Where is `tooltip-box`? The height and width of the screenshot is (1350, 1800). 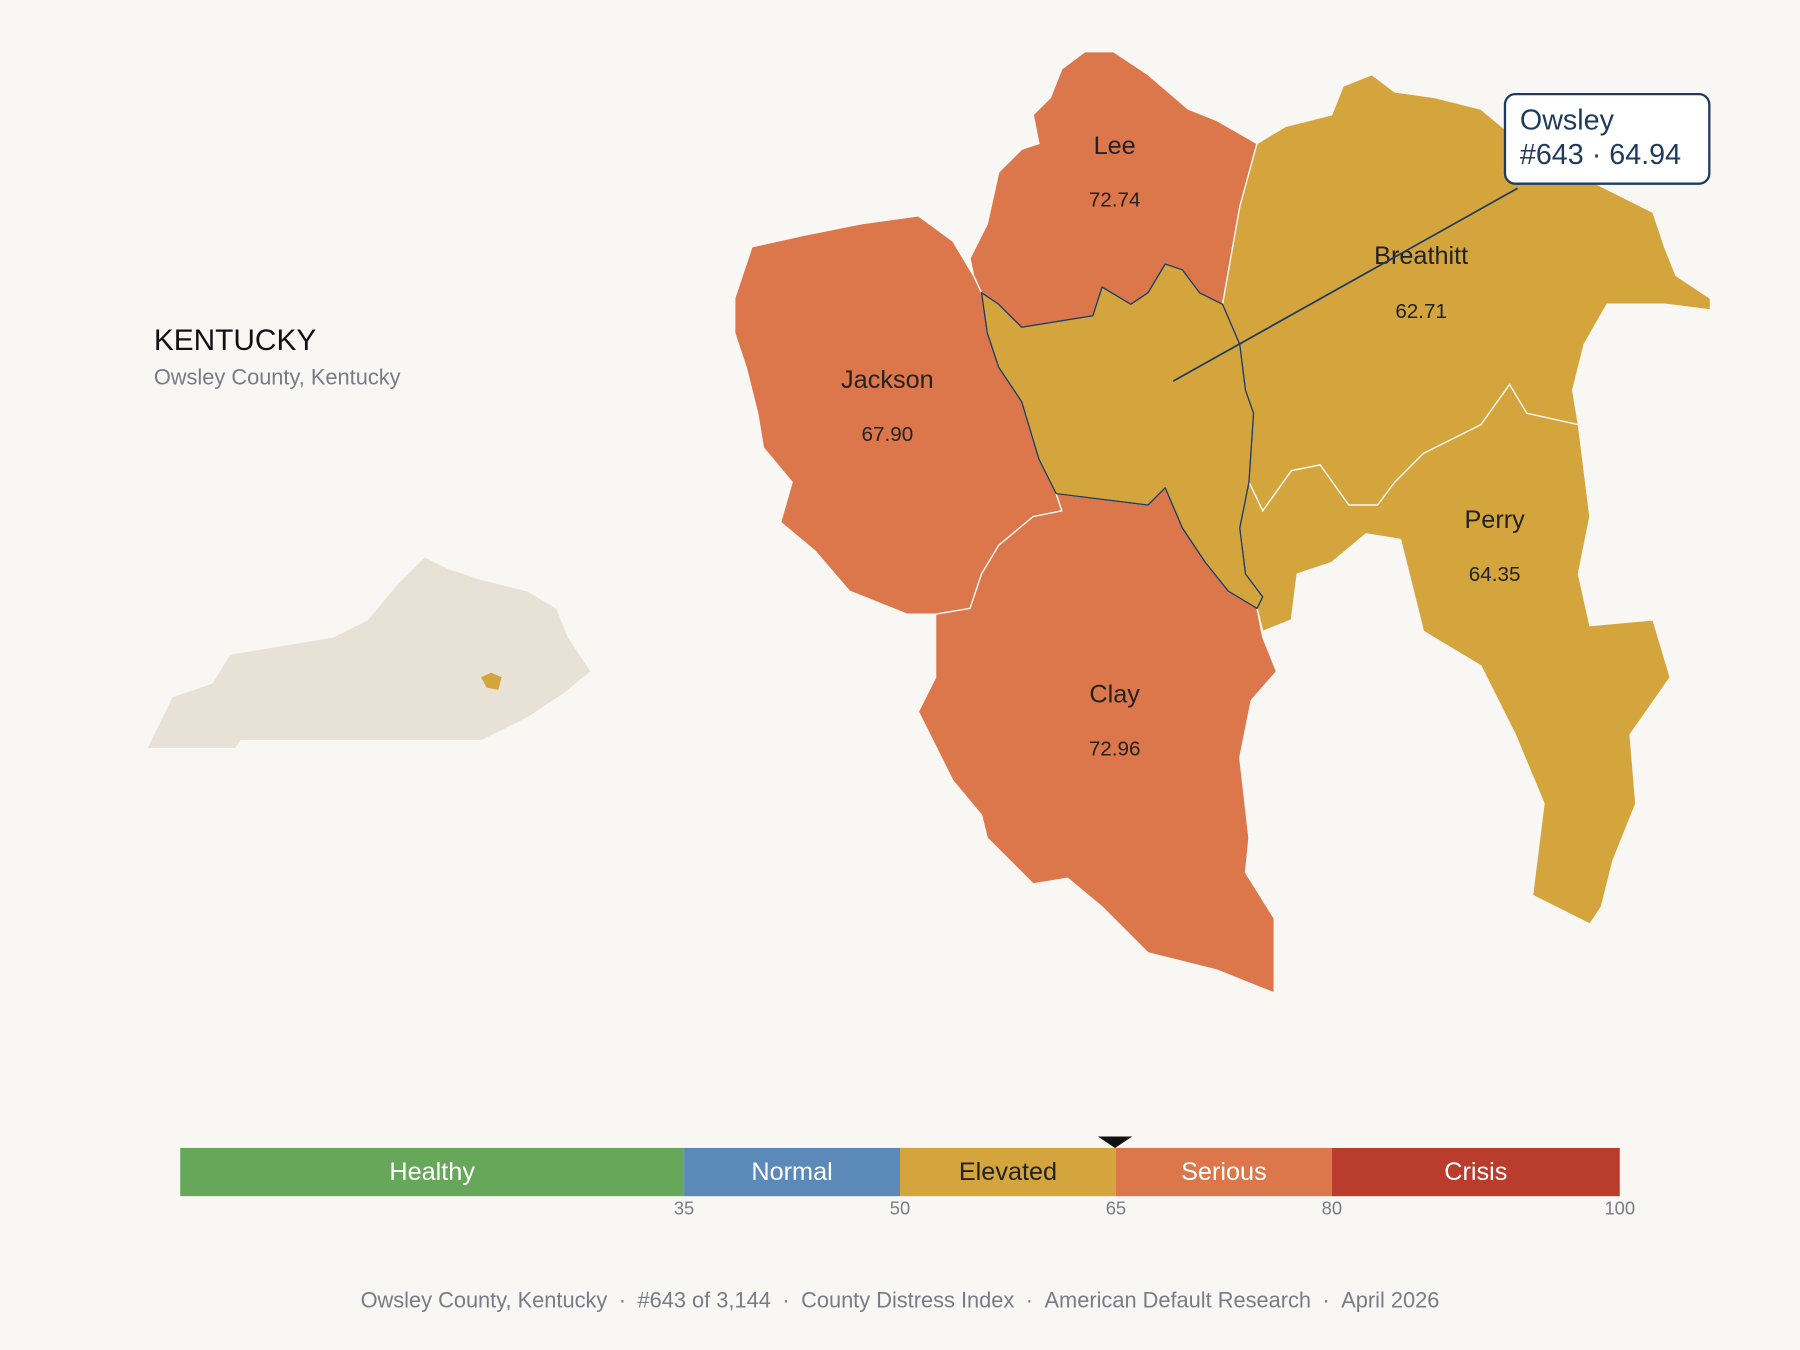
tooltip-box is located at coordinates (1607, 138).